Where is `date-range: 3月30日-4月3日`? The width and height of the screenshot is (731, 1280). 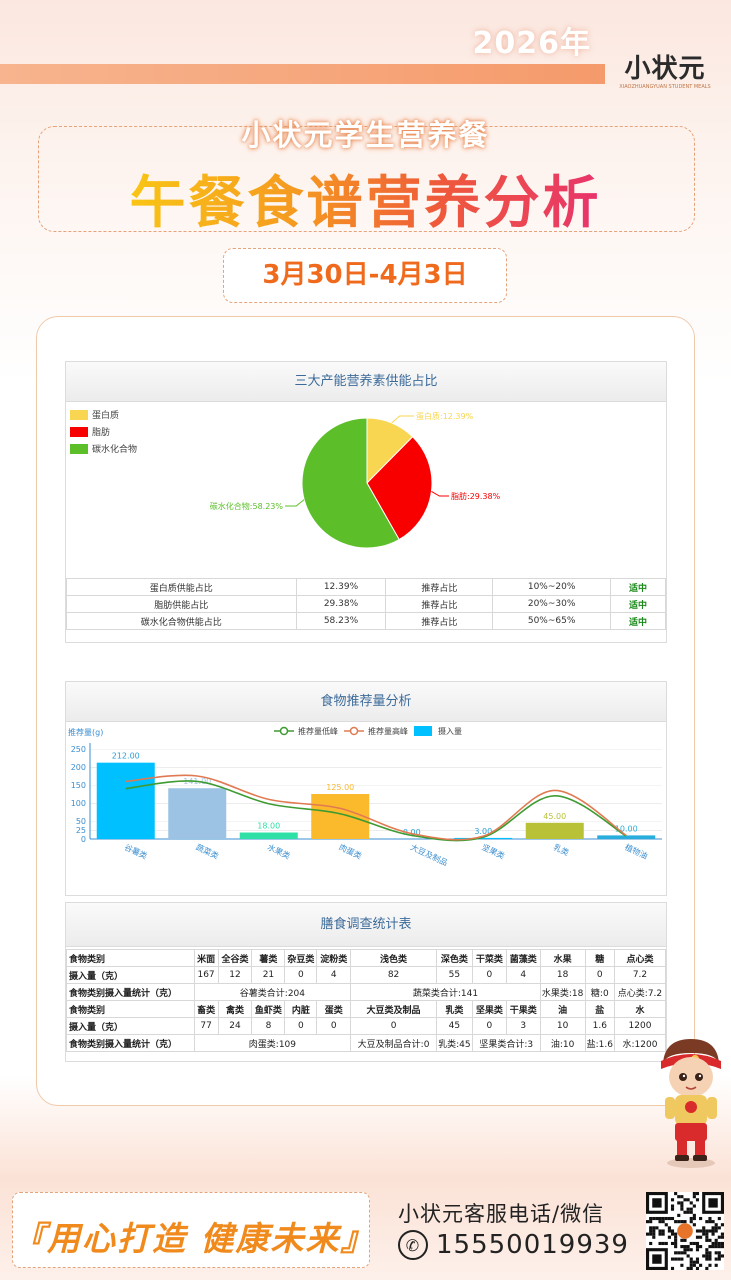 date-range: 3月30日-4月3日 is located at coordinates (365, 275).